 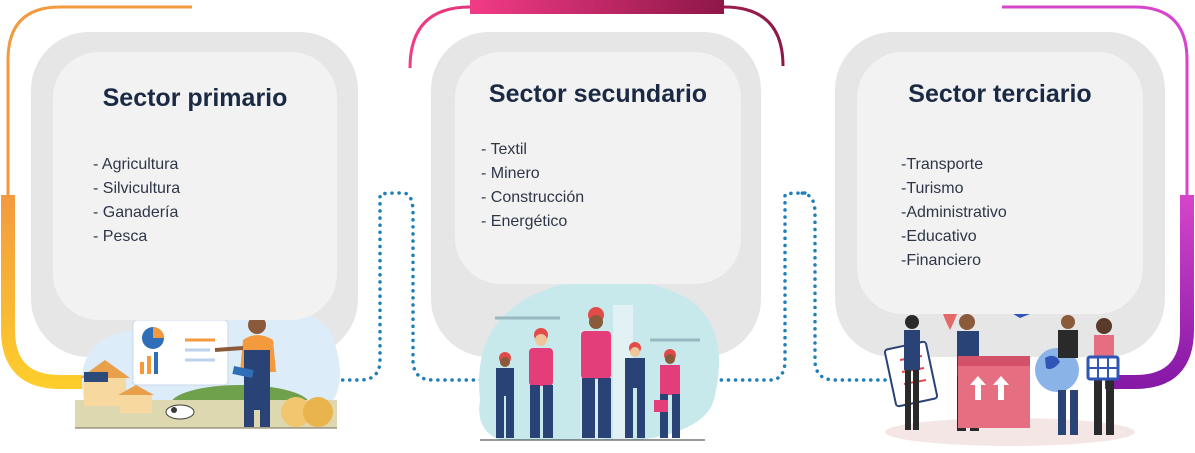 I want to click on list-item: -Transporte, so click(x=942, y=164).